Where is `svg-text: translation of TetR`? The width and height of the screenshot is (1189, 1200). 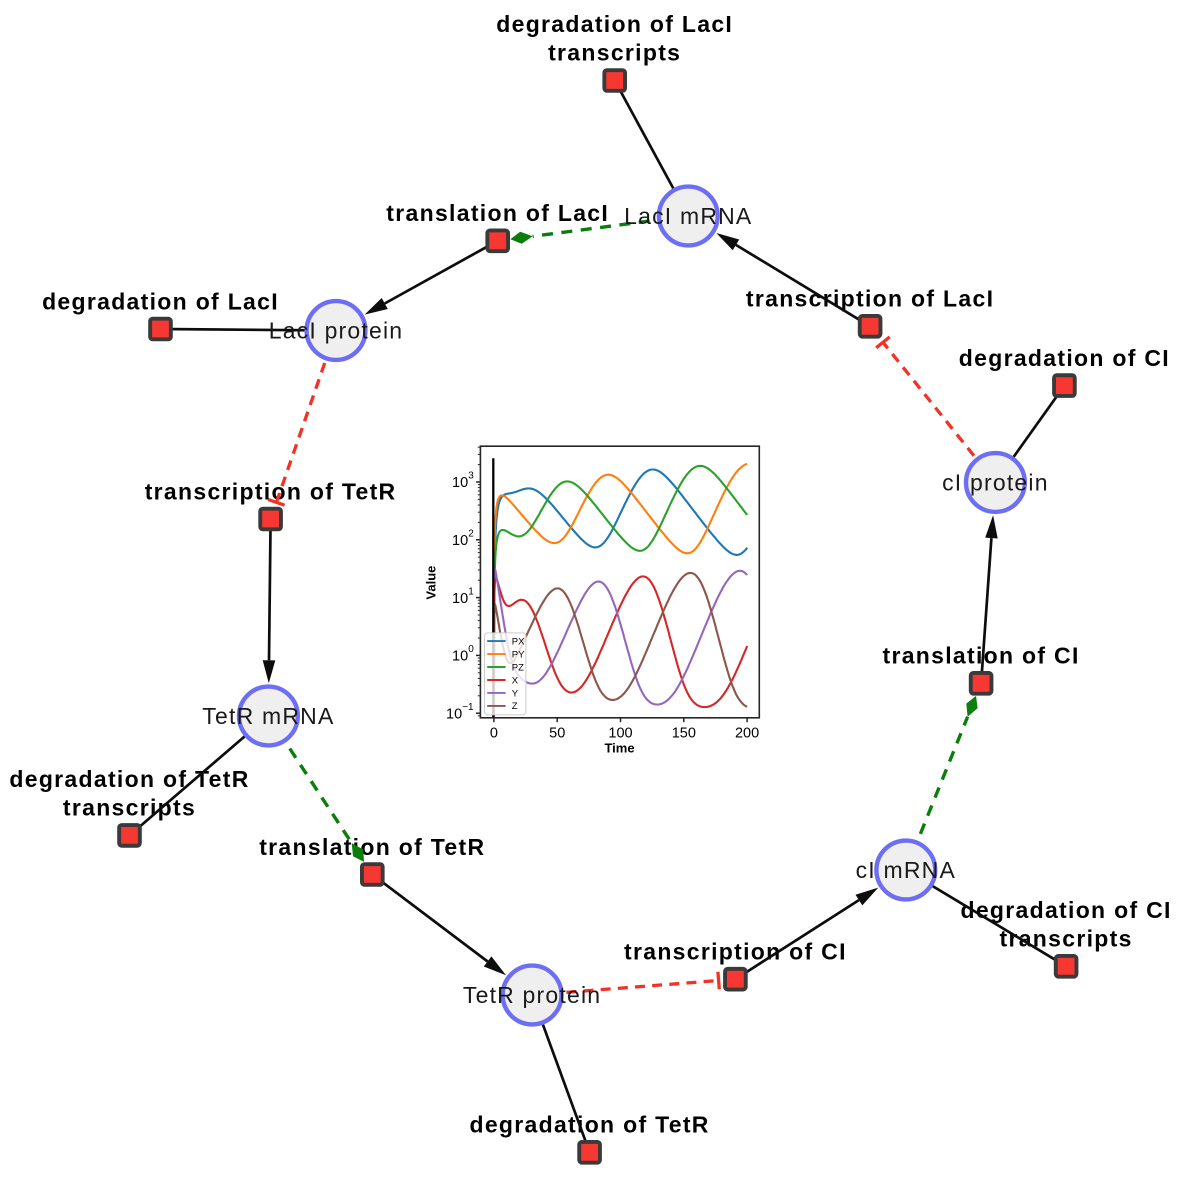
svg-text: translation of TetR is located at coordinates (372, 847).